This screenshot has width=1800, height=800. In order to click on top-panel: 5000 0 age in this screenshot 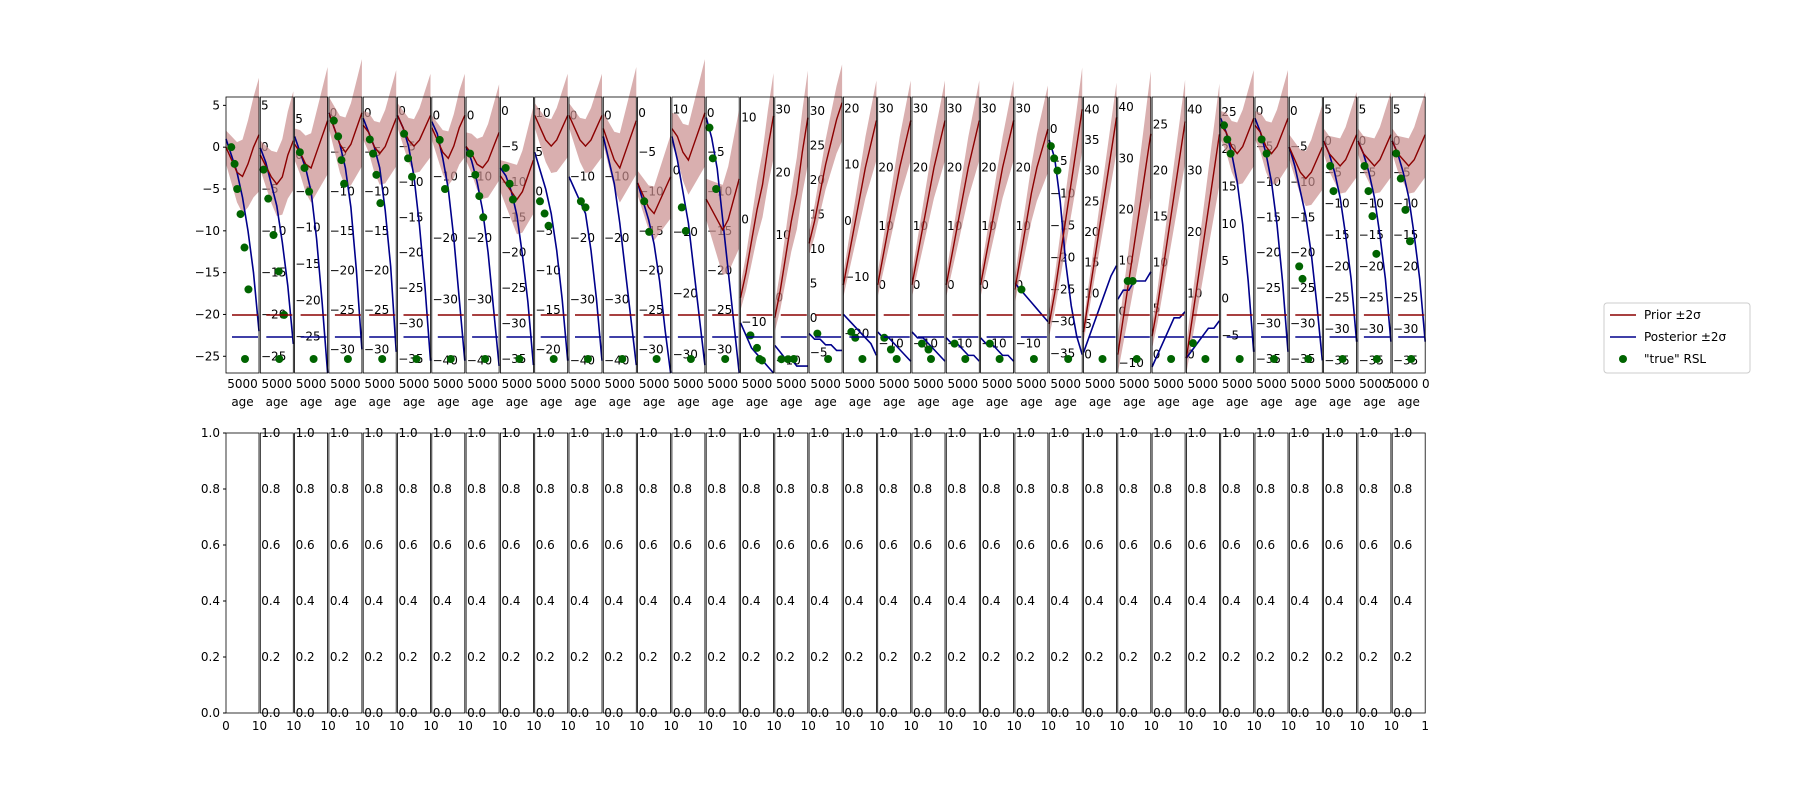, I will do `click(1409, 250)`.